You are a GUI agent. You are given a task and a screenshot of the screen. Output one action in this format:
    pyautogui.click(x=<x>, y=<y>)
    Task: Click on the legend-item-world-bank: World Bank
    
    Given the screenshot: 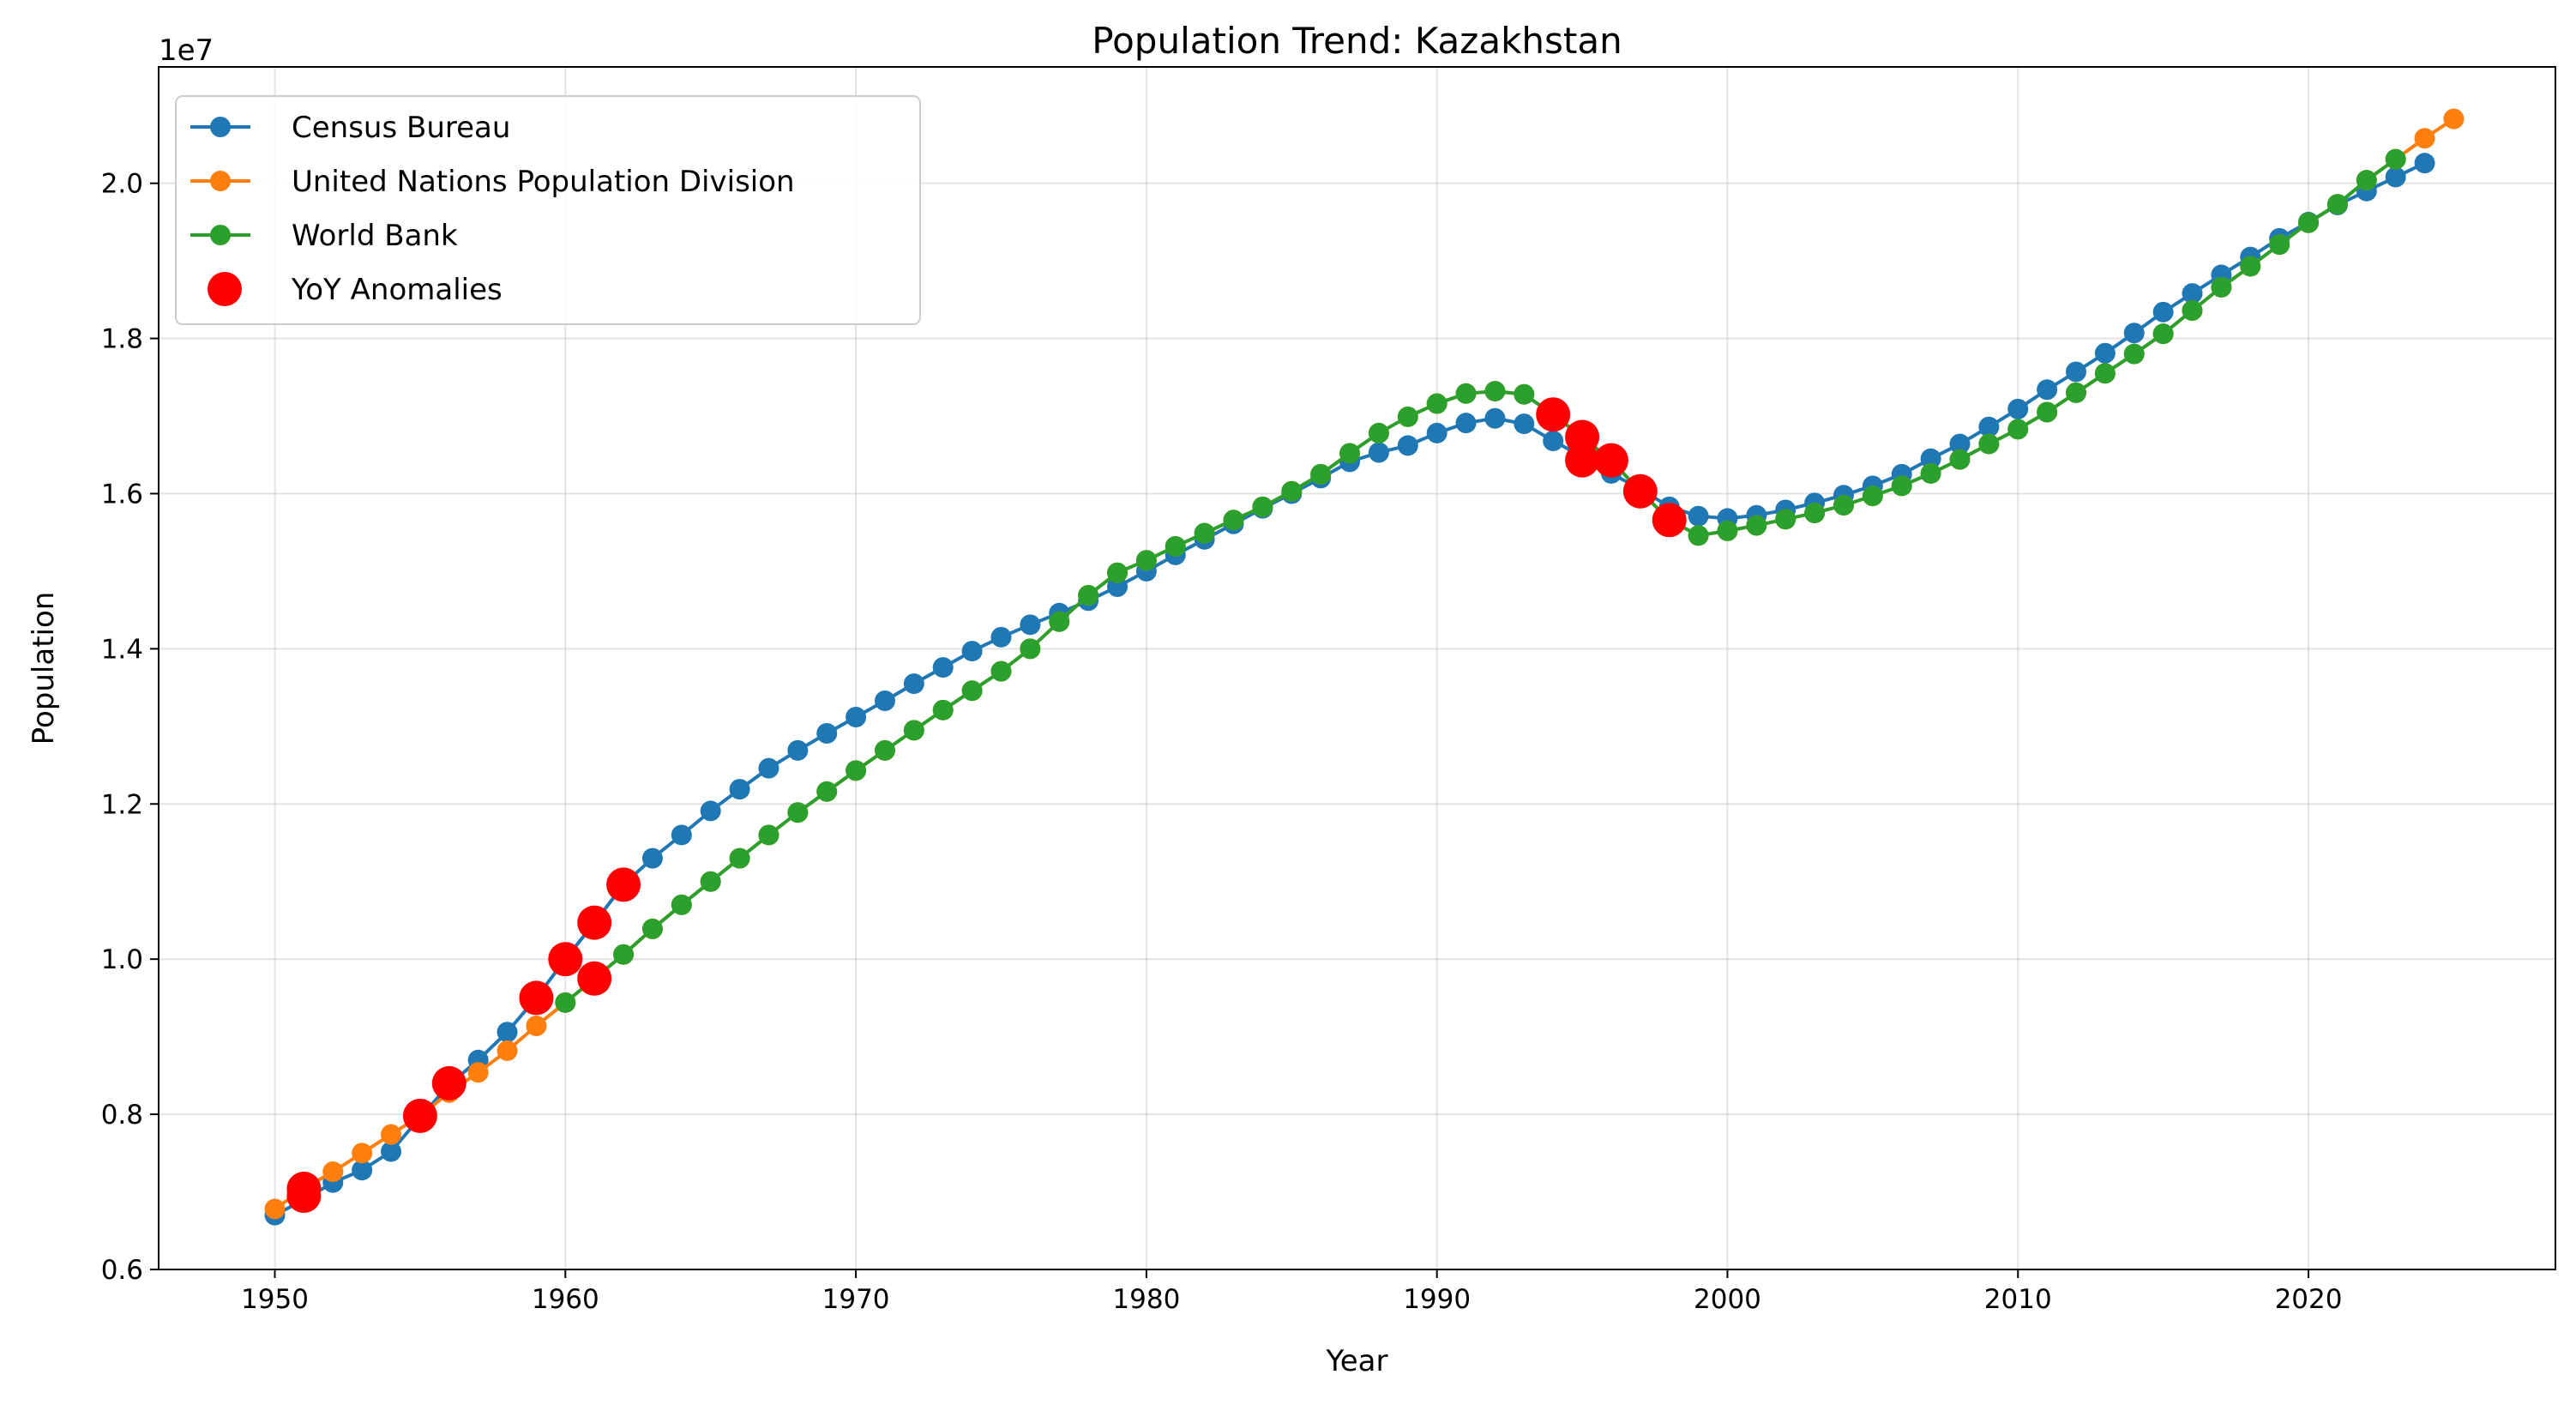 What is the action you would take?
    pyautogui.click(x=324, y=236)
    